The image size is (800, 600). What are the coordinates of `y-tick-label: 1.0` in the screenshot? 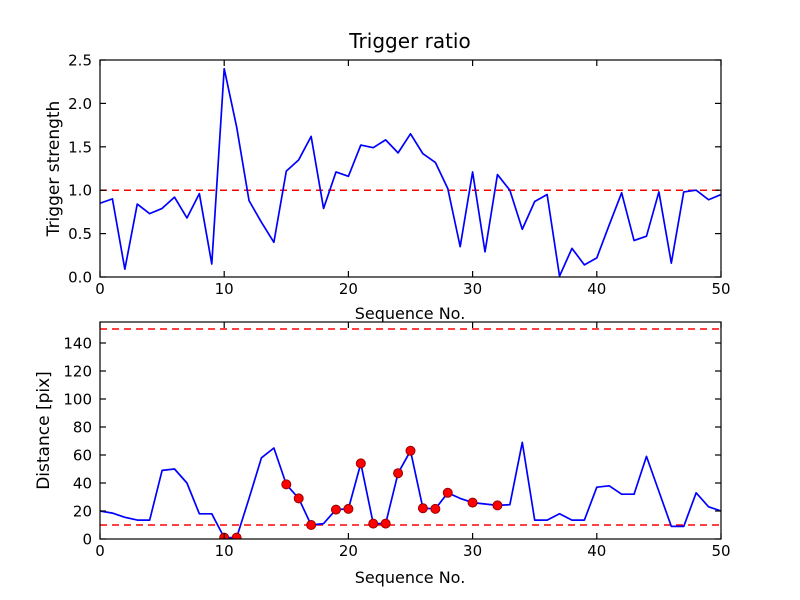 It's located at (80, 191).